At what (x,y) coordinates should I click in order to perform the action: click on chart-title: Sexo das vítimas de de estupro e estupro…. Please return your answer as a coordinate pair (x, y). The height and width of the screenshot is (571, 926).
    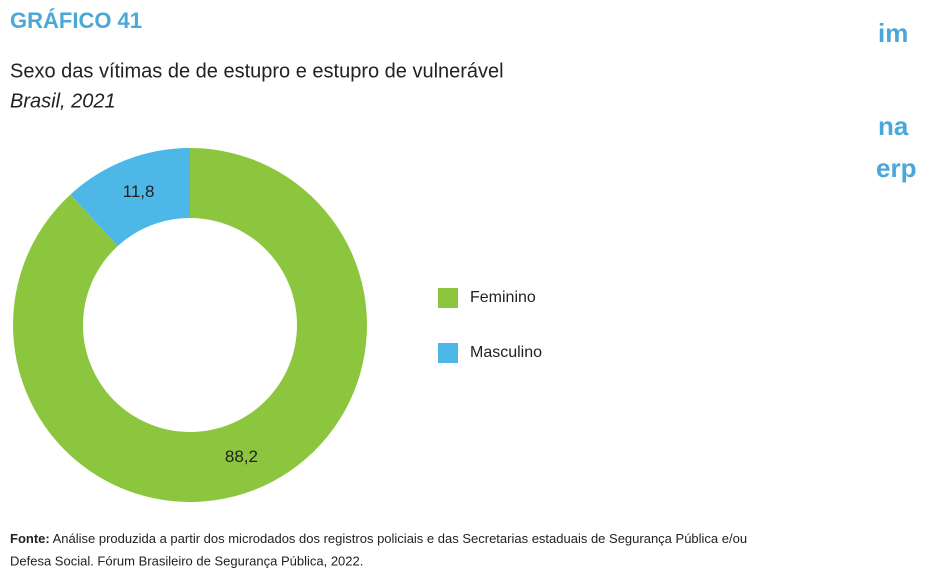
    Looking at the image, I should click on (257, 71).